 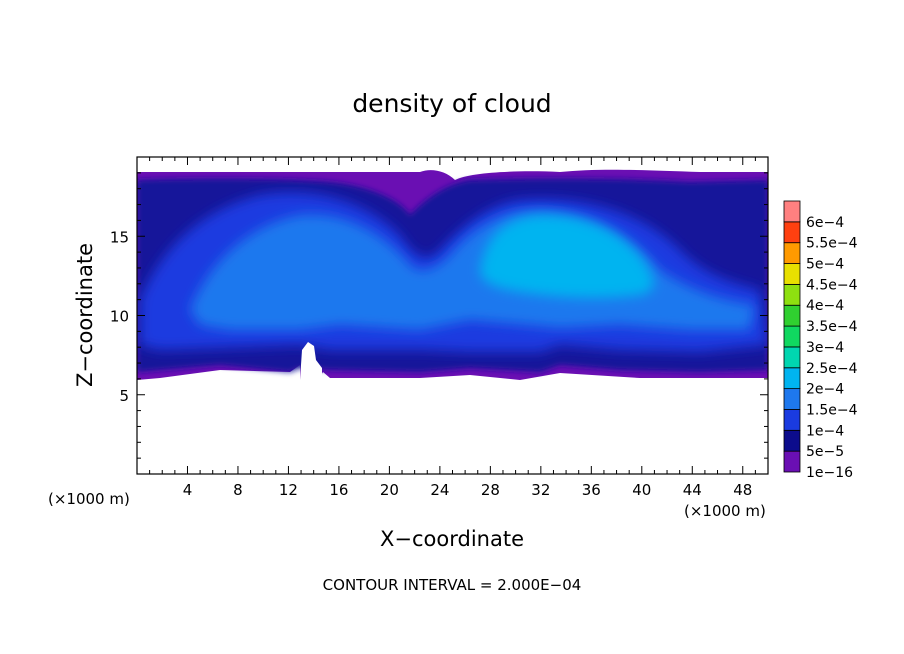 What do you see at coordinates (451, 103) in the screenshot?
I see `chart-title: density of cloud` at bounding box center [451, 103].